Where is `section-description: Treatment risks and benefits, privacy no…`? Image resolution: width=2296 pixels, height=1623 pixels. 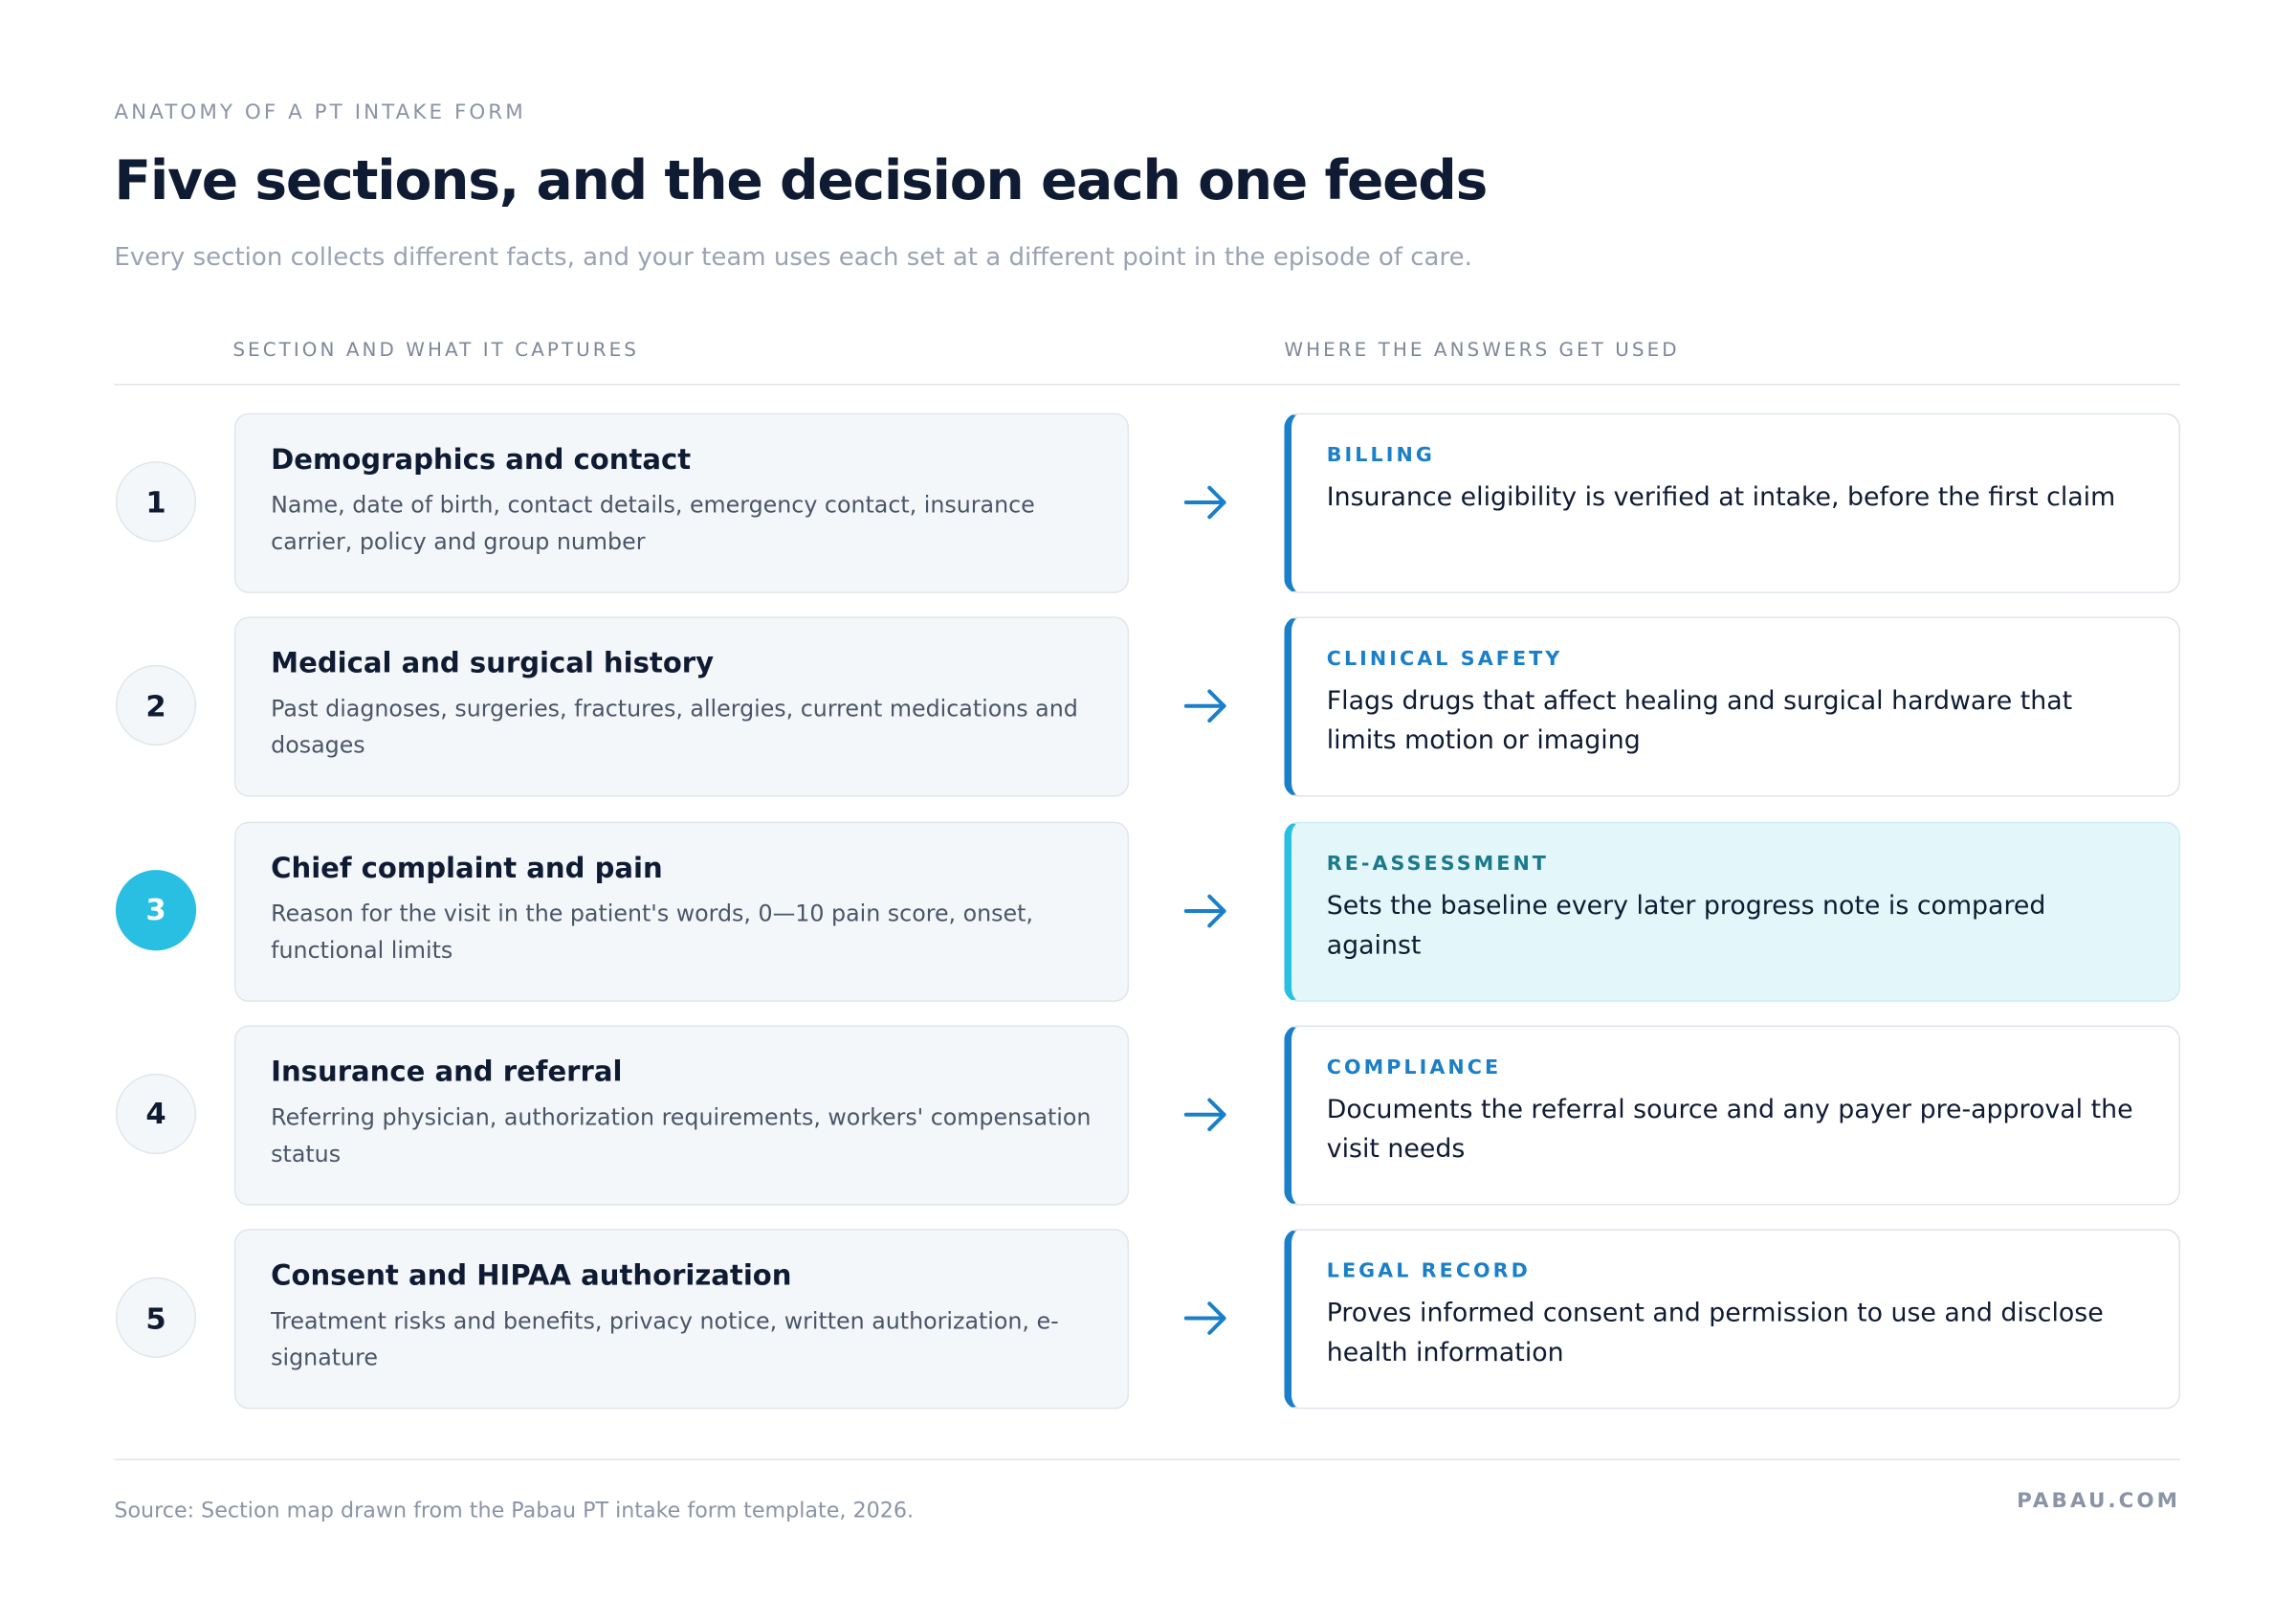 section-description: Treatment risks and benefits, privacy no… is located at coordinates (665, 1339).